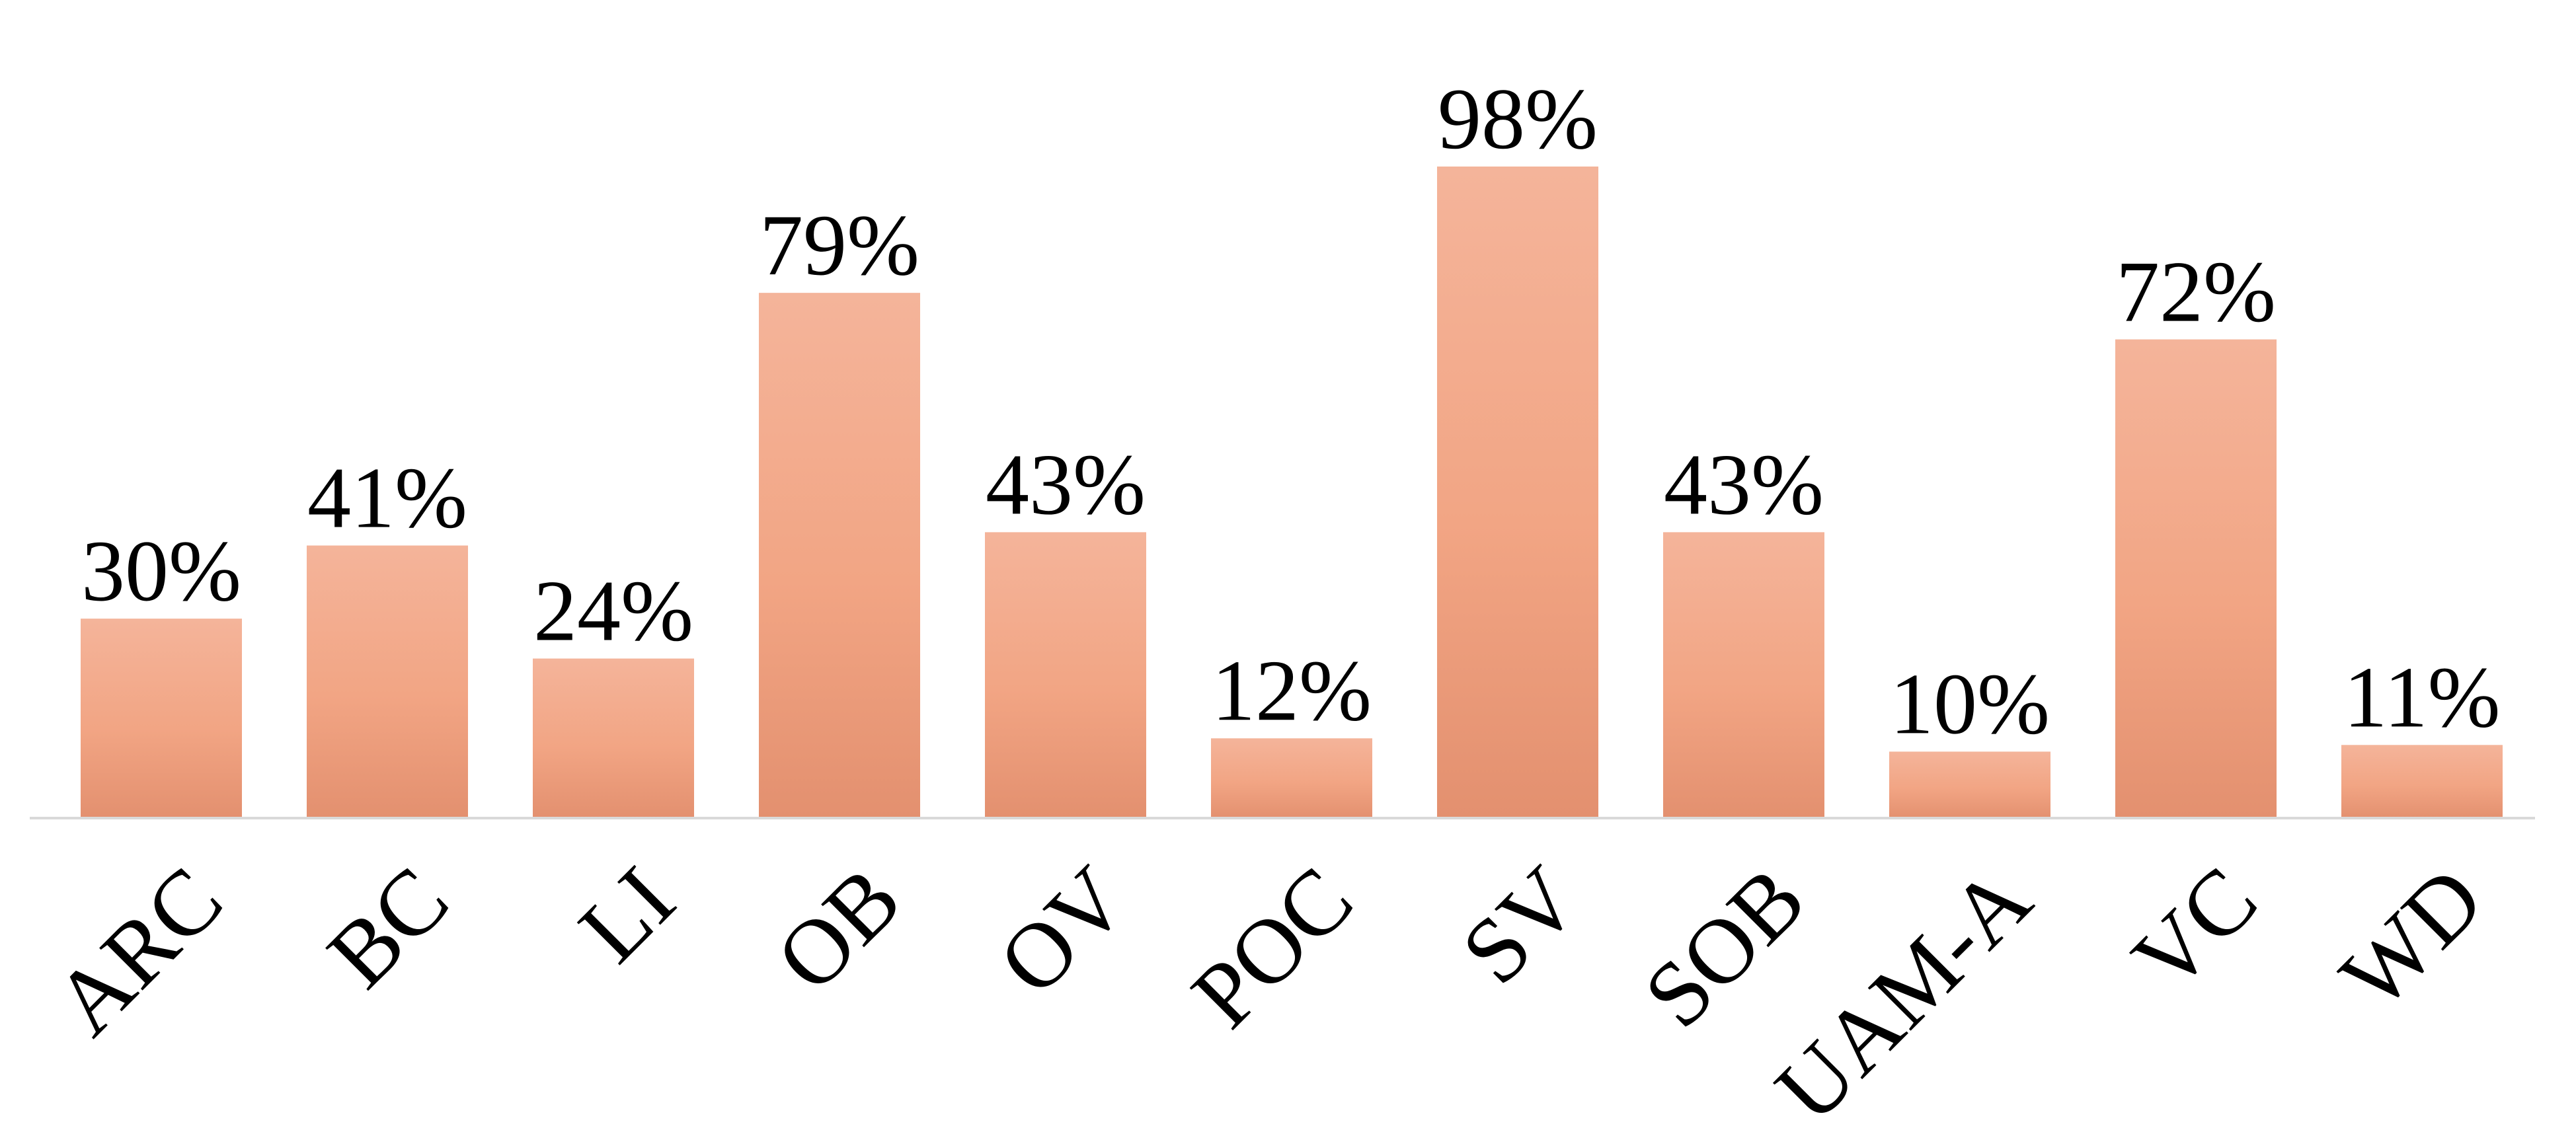 The width and height of the screenshot is (2576, 1132). Describe the element at coordinates (613, 611) in the screenshot. I see `data-label-li: 24%` at that location.